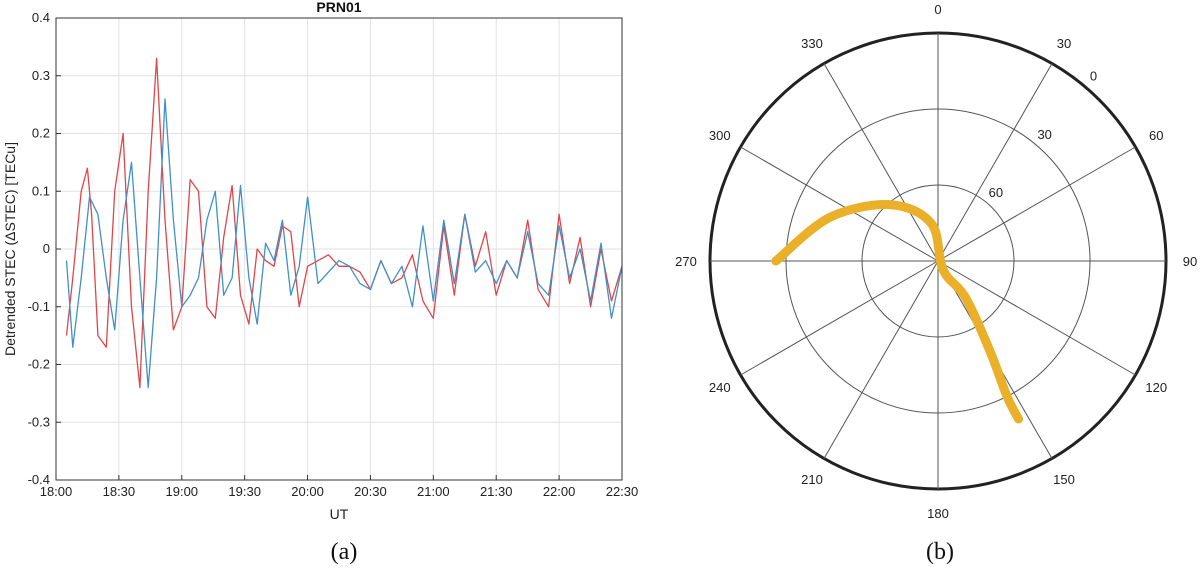  I want to click on x-axis-label: UT, so click(339, 514).